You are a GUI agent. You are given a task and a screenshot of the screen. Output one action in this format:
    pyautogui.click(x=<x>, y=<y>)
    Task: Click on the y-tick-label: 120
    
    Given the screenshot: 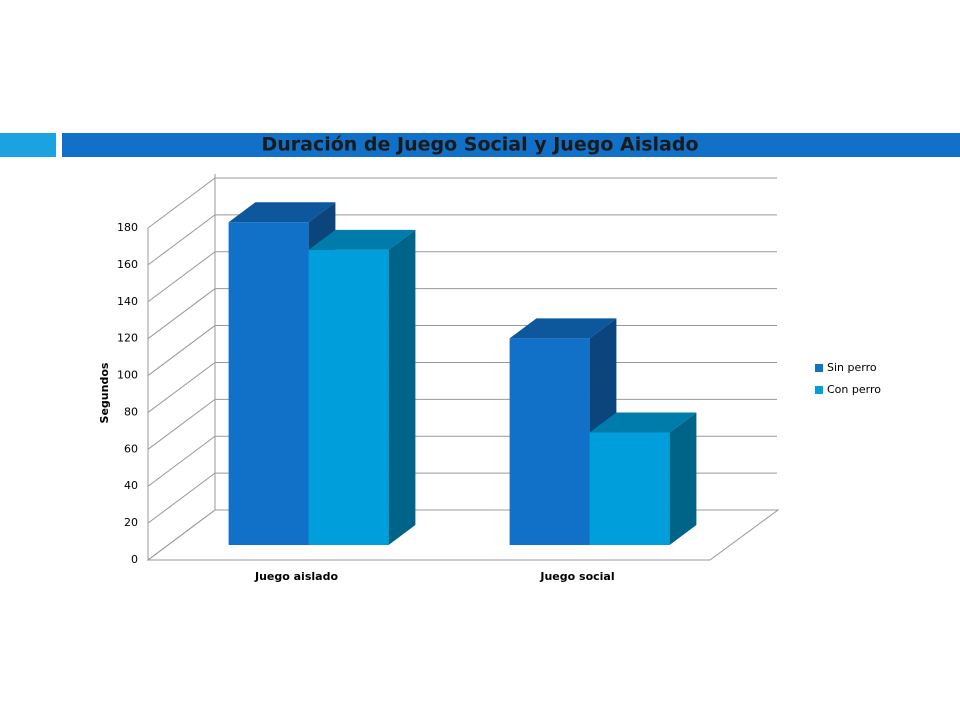 What is the action you would take?
    pyautogui.click(x=127, y=338)
    